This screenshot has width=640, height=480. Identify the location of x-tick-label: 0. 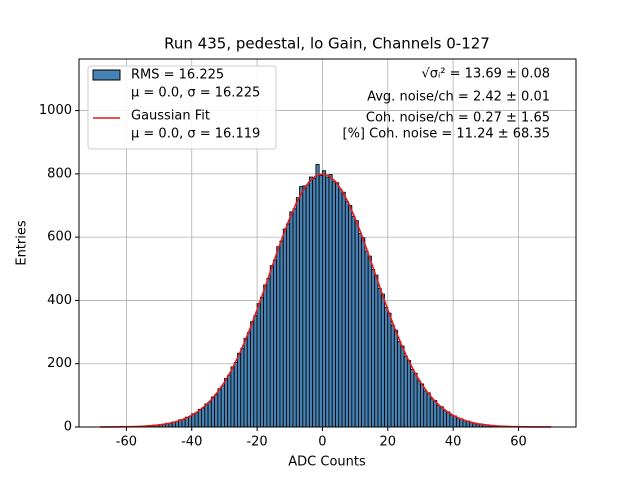
(322, 442).